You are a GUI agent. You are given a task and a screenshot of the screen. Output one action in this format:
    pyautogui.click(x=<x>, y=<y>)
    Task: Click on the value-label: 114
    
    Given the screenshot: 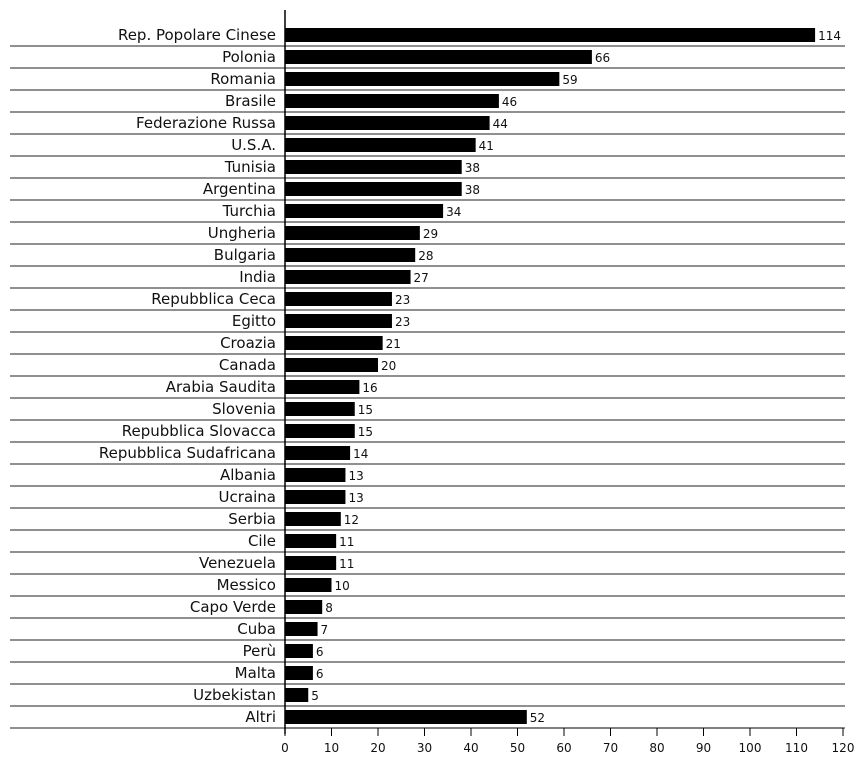 What is the action you would take?
    pyautogui.click(x=829, y=36)
    